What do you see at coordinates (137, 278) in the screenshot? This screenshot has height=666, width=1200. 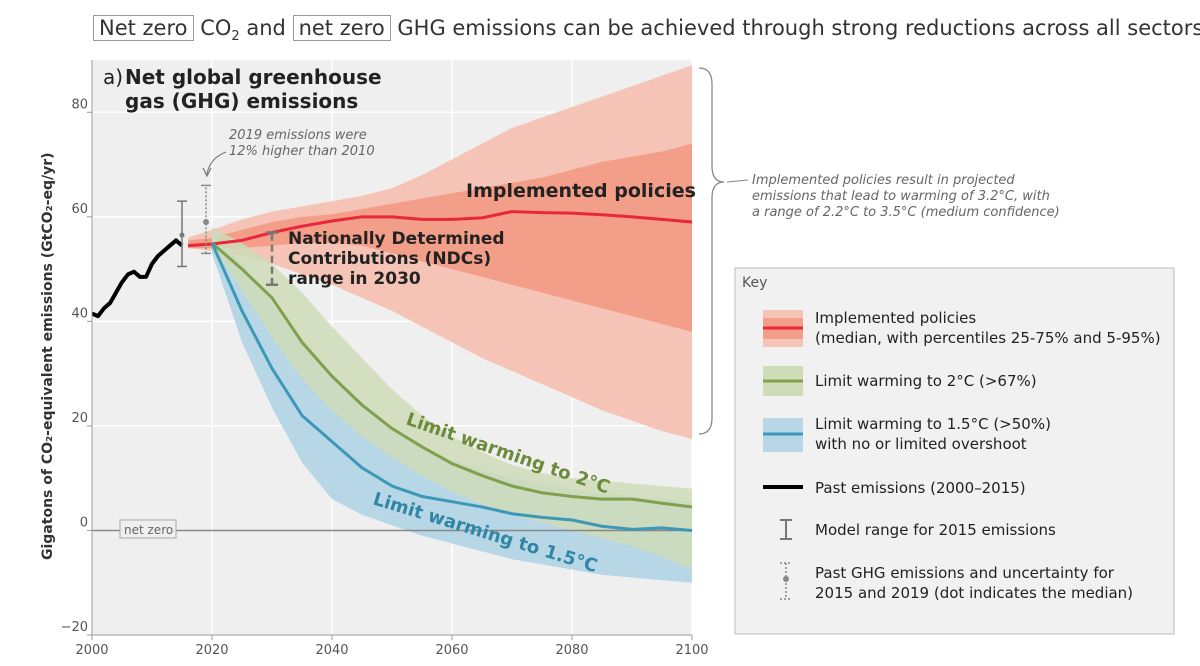 I see `line-past-emissions` at bounding box center [137, 278].